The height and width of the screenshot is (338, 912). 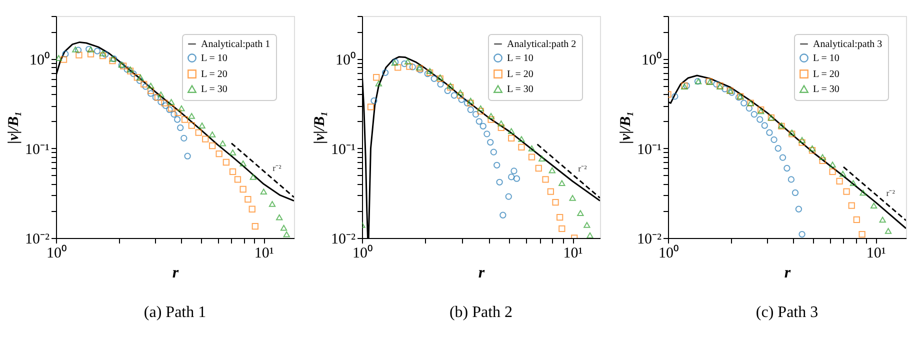 I want to click on text: (a) Path 1, so click(x=175, y=312).